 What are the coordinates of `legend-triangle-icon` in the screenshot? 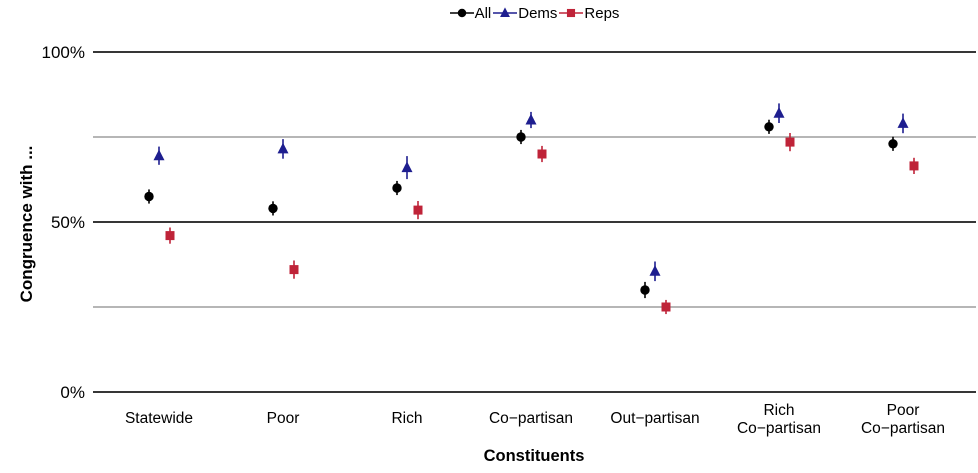 It's located at (505, 12).